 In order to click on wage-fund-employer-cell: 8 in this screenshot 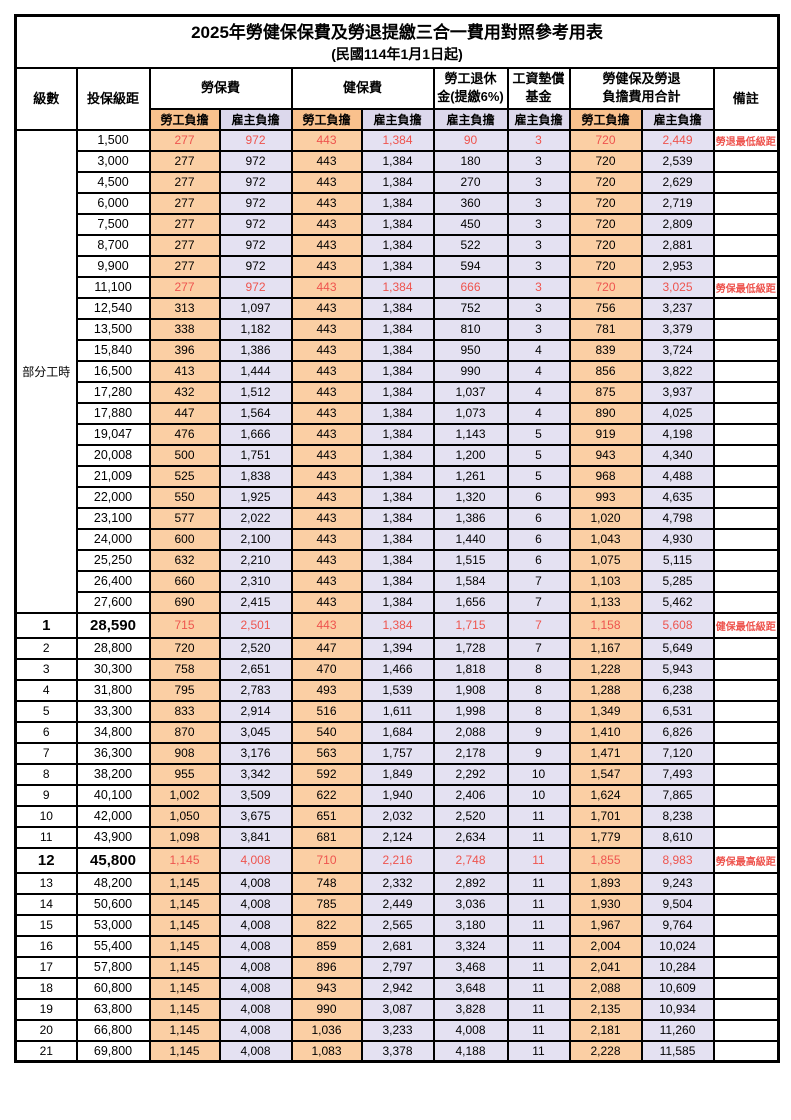, I will do `click(538, 711)`.